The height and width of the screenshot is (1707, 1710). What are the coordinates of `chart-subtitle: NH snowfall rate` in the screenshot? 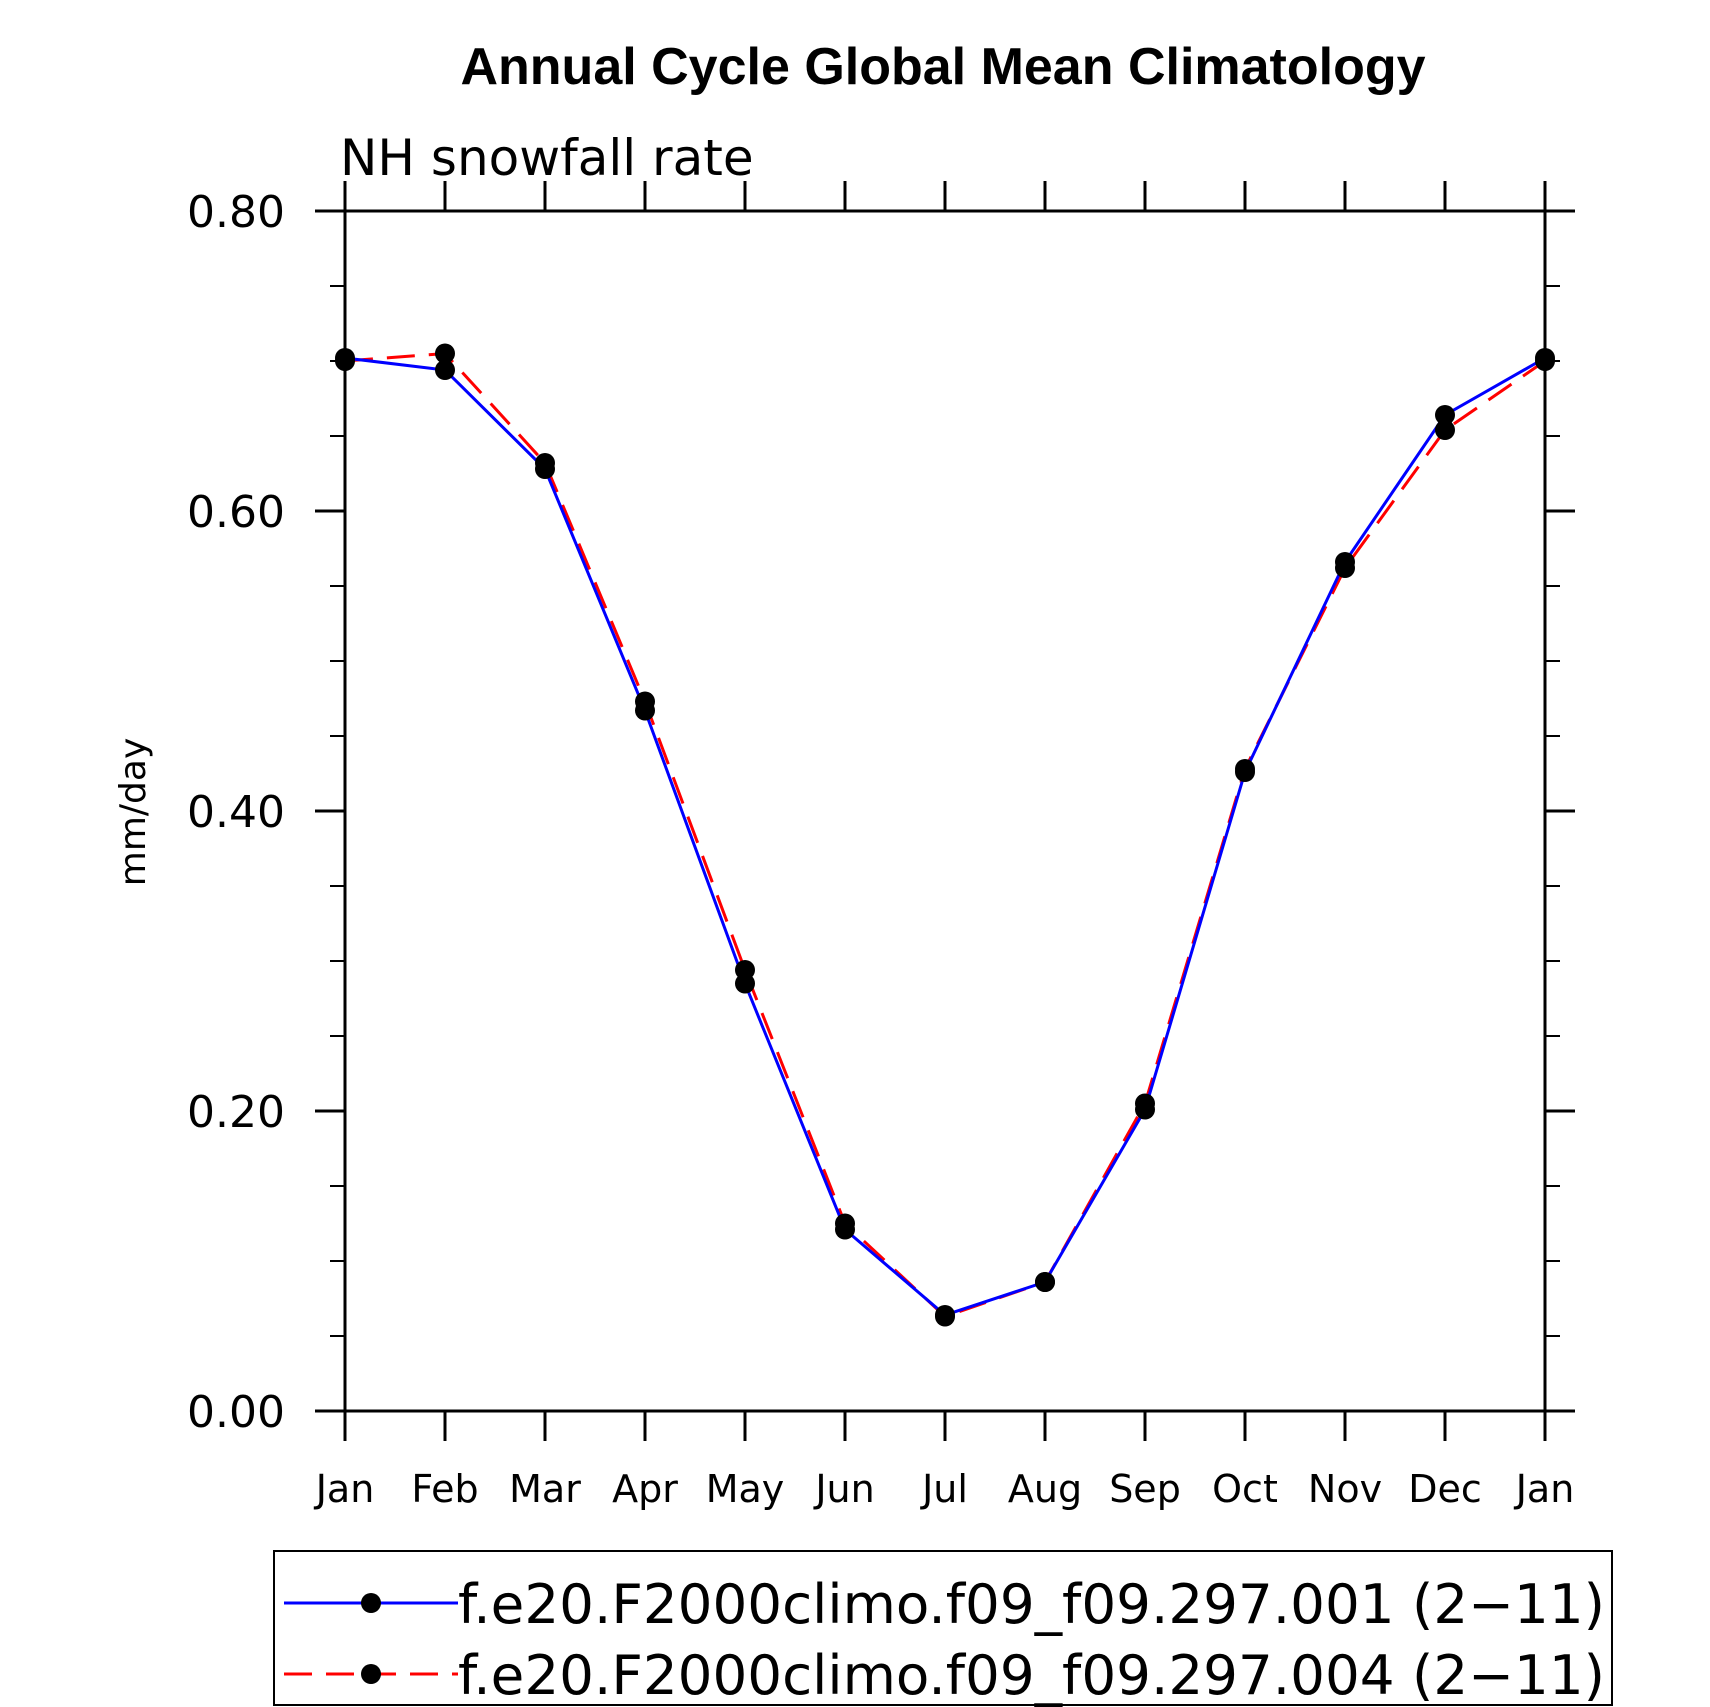 It's located at (547, 158).